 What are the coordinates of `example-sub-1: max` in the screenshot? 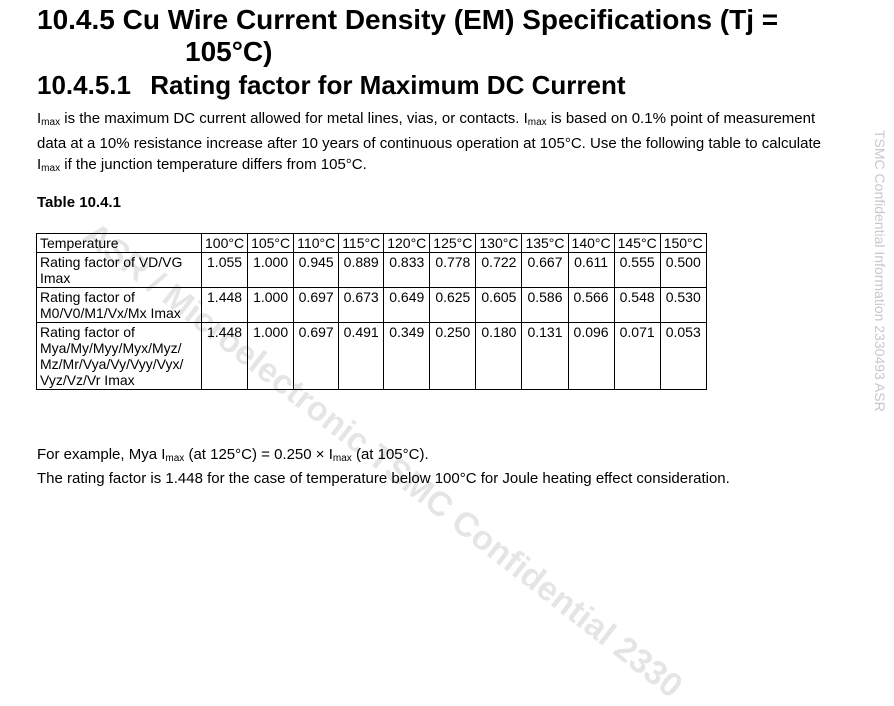 It's located at (175, 458).